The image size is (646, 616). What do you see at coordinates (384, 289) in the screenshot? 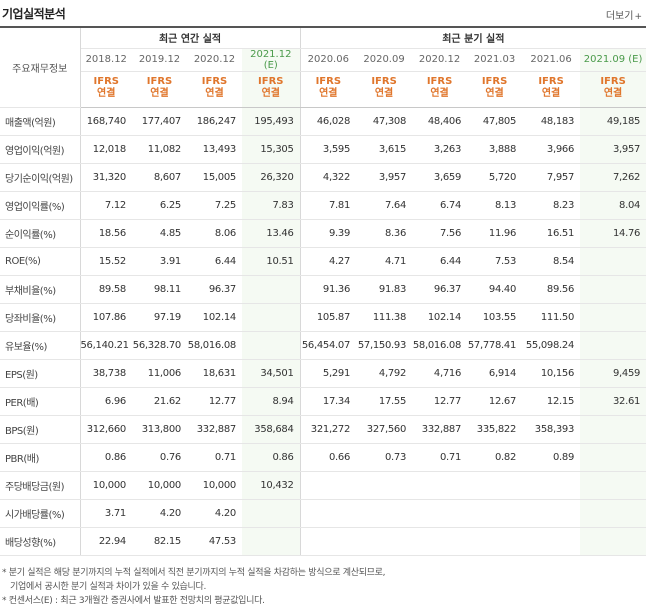
I see `quarter-value: 91.83` at bounding box center [384, 289].